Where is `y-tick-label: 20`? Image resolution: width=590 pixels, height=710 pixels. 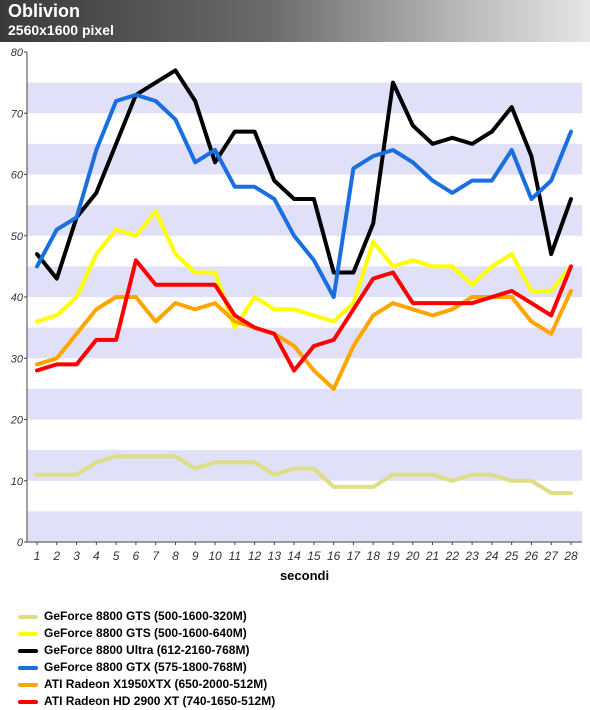
y-tick-label: 20 is located at coordinates (17, 421).